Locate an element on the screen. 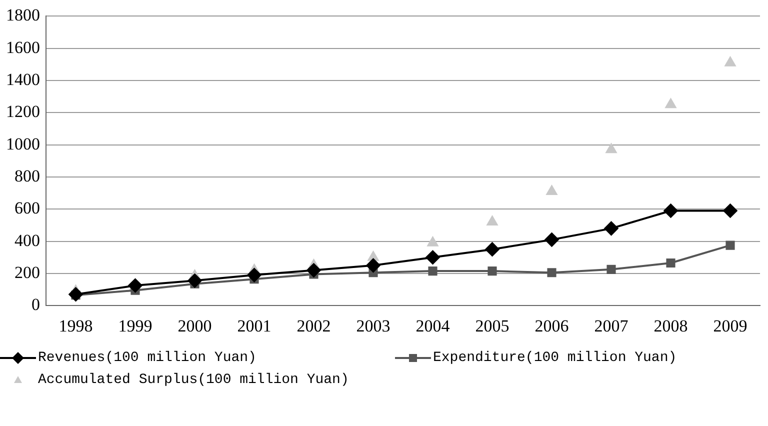 This screenshot has width=768, height=426. y-tick-label: 1000 is located at coordinates (23, 144).